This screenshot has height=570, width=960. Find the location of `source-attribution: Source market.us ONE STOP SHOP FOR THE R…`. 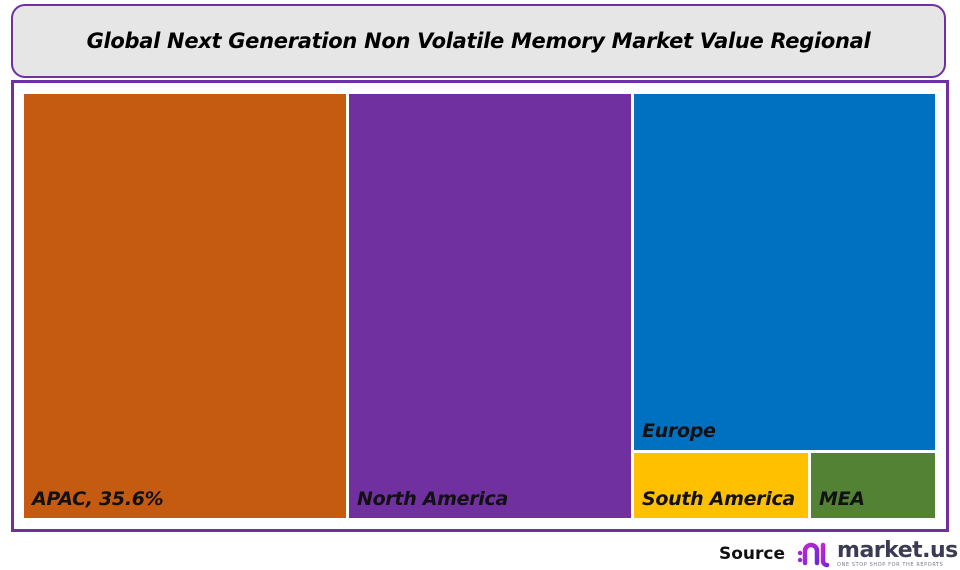

source-attribution: Source market.us ONE STOP SHOP FOR THE R… is located at coordinates (838, 554).